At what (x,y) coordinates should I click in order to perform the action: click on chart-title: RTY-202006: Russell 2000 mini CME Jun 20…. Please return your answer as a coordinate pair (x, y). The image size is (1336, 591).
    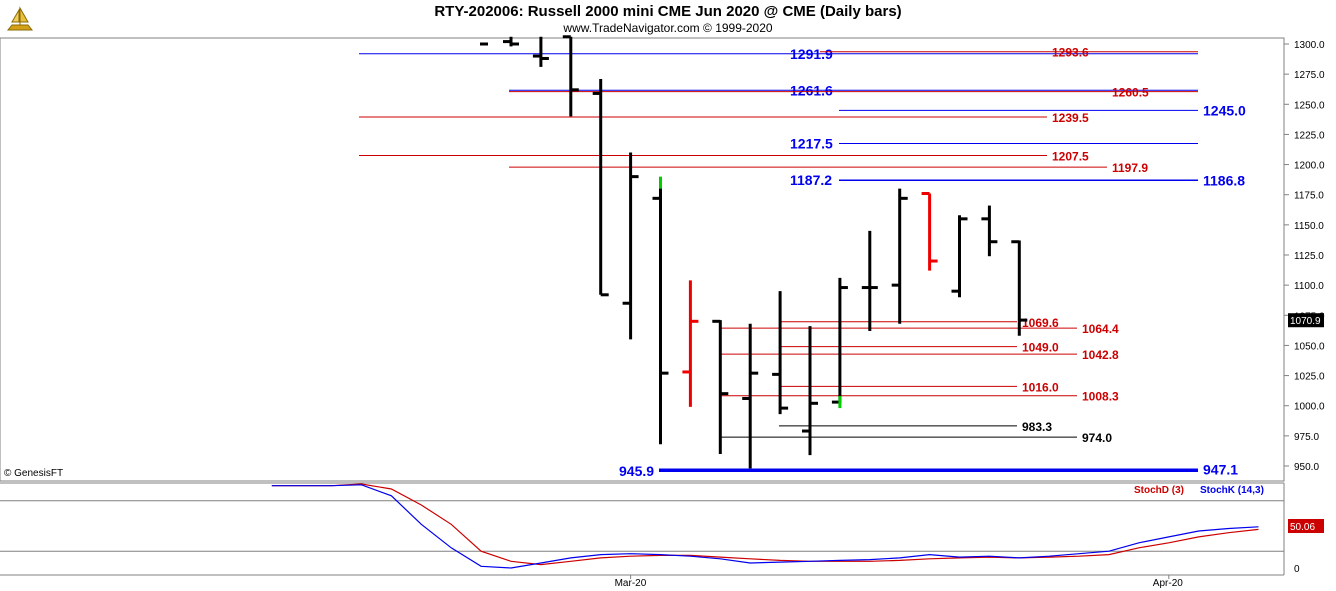
    Looking at the image, I should click on (668, 11).